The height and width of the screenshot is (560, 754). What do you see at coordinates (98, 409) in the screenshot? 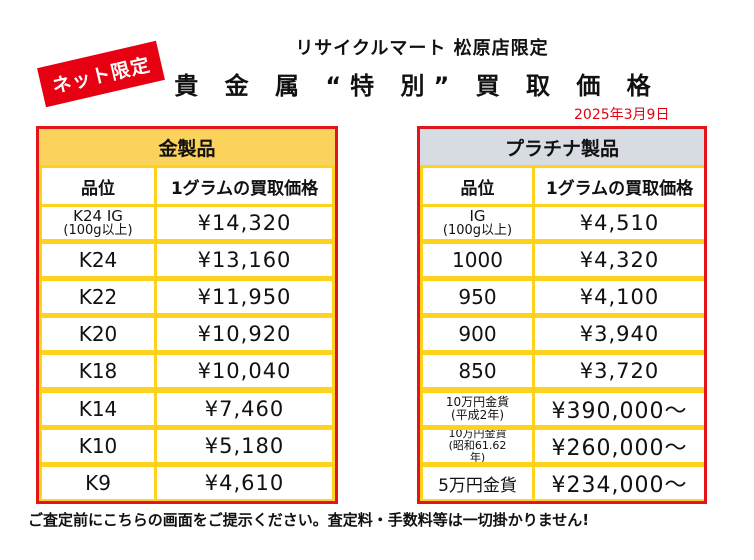
I see `gold-row-grade: K14` at bounding box center [98, 409].